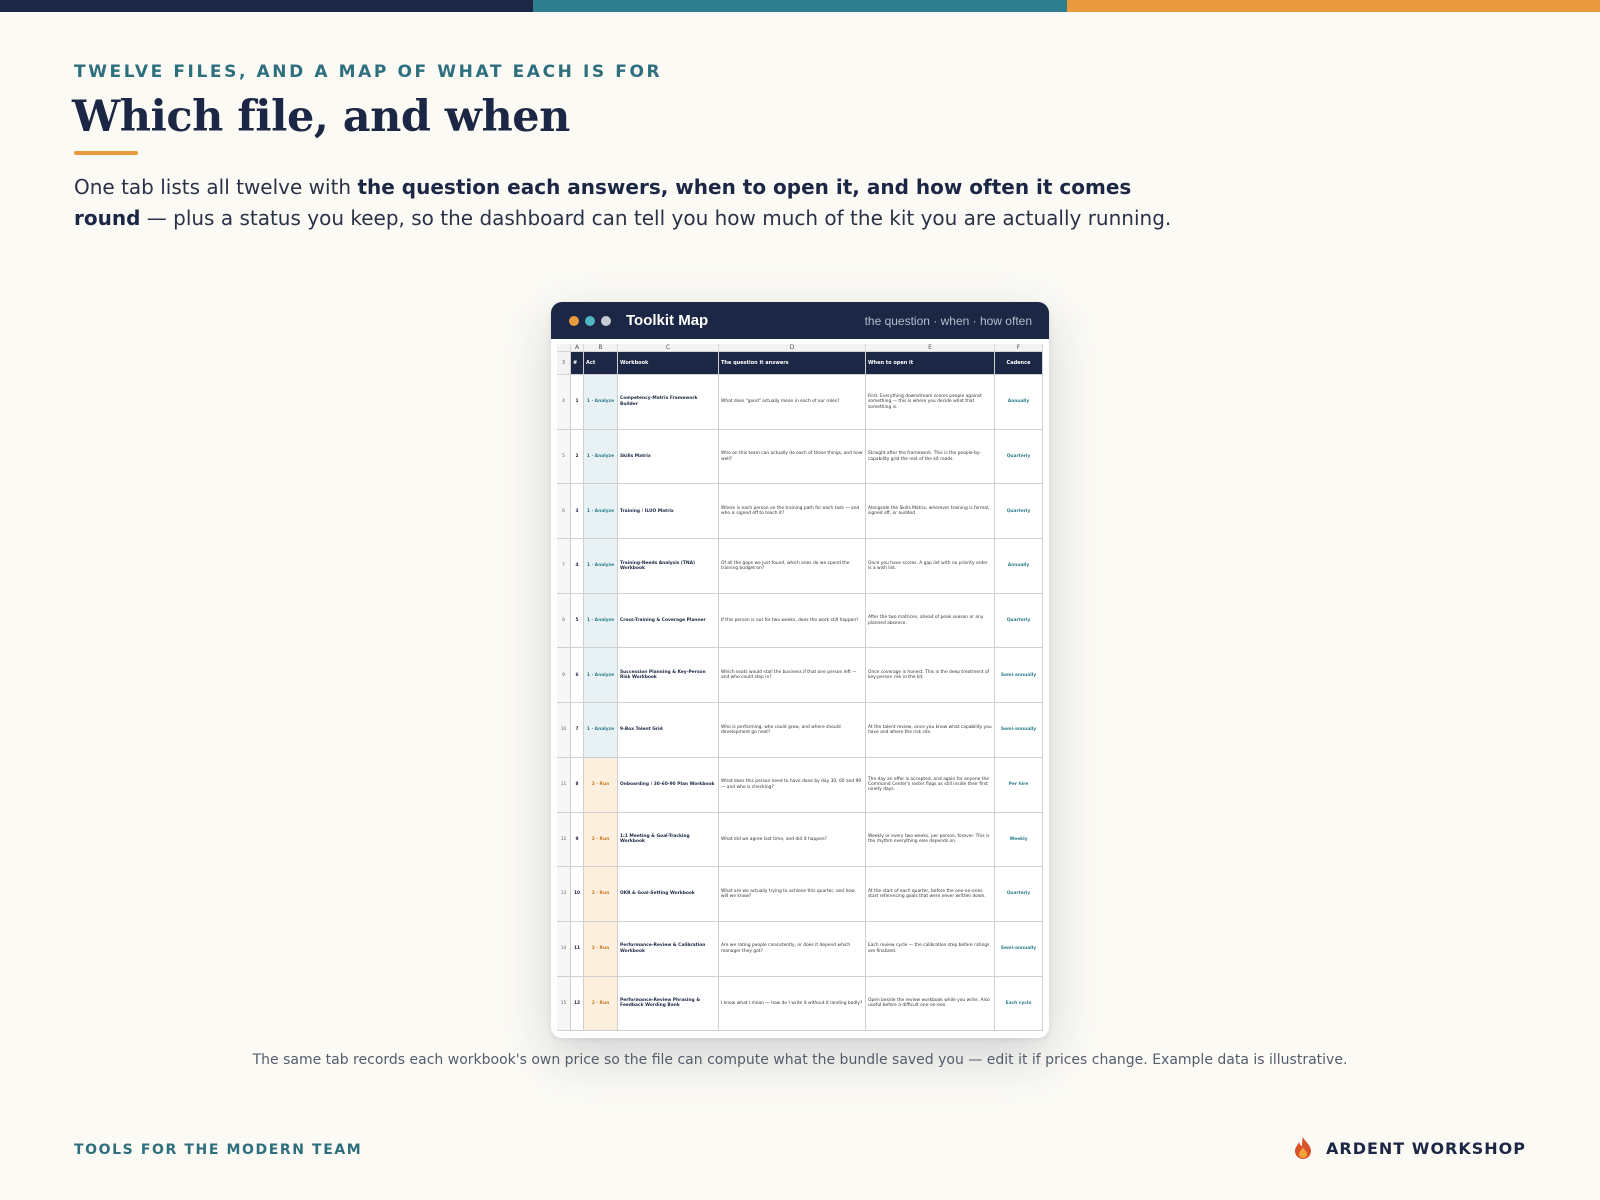 The image size is (1600, 1200). Describe the element at coordinates (1019, 348) in the screenshot. I see `column-letter: F` at that location.